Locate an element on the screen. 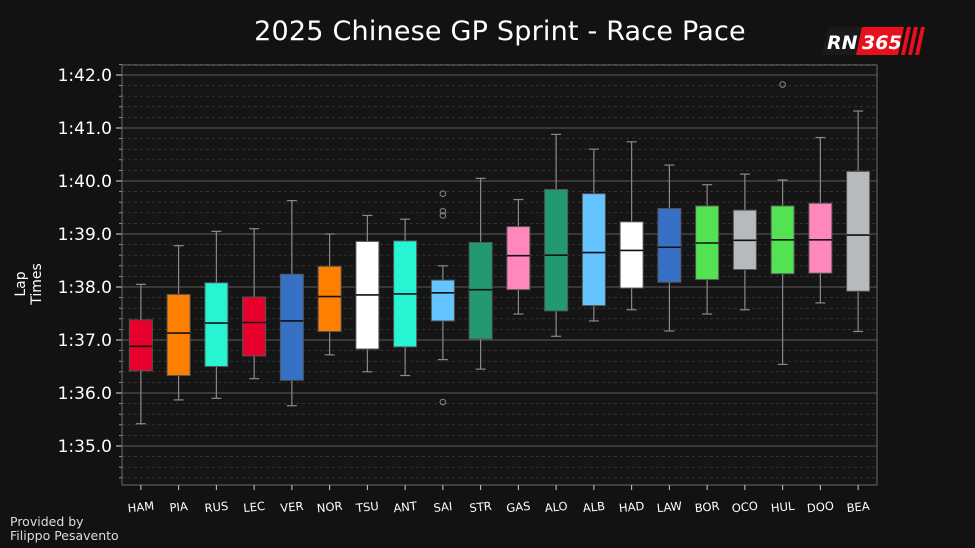  box-ver is located at coordinates (291, 303).